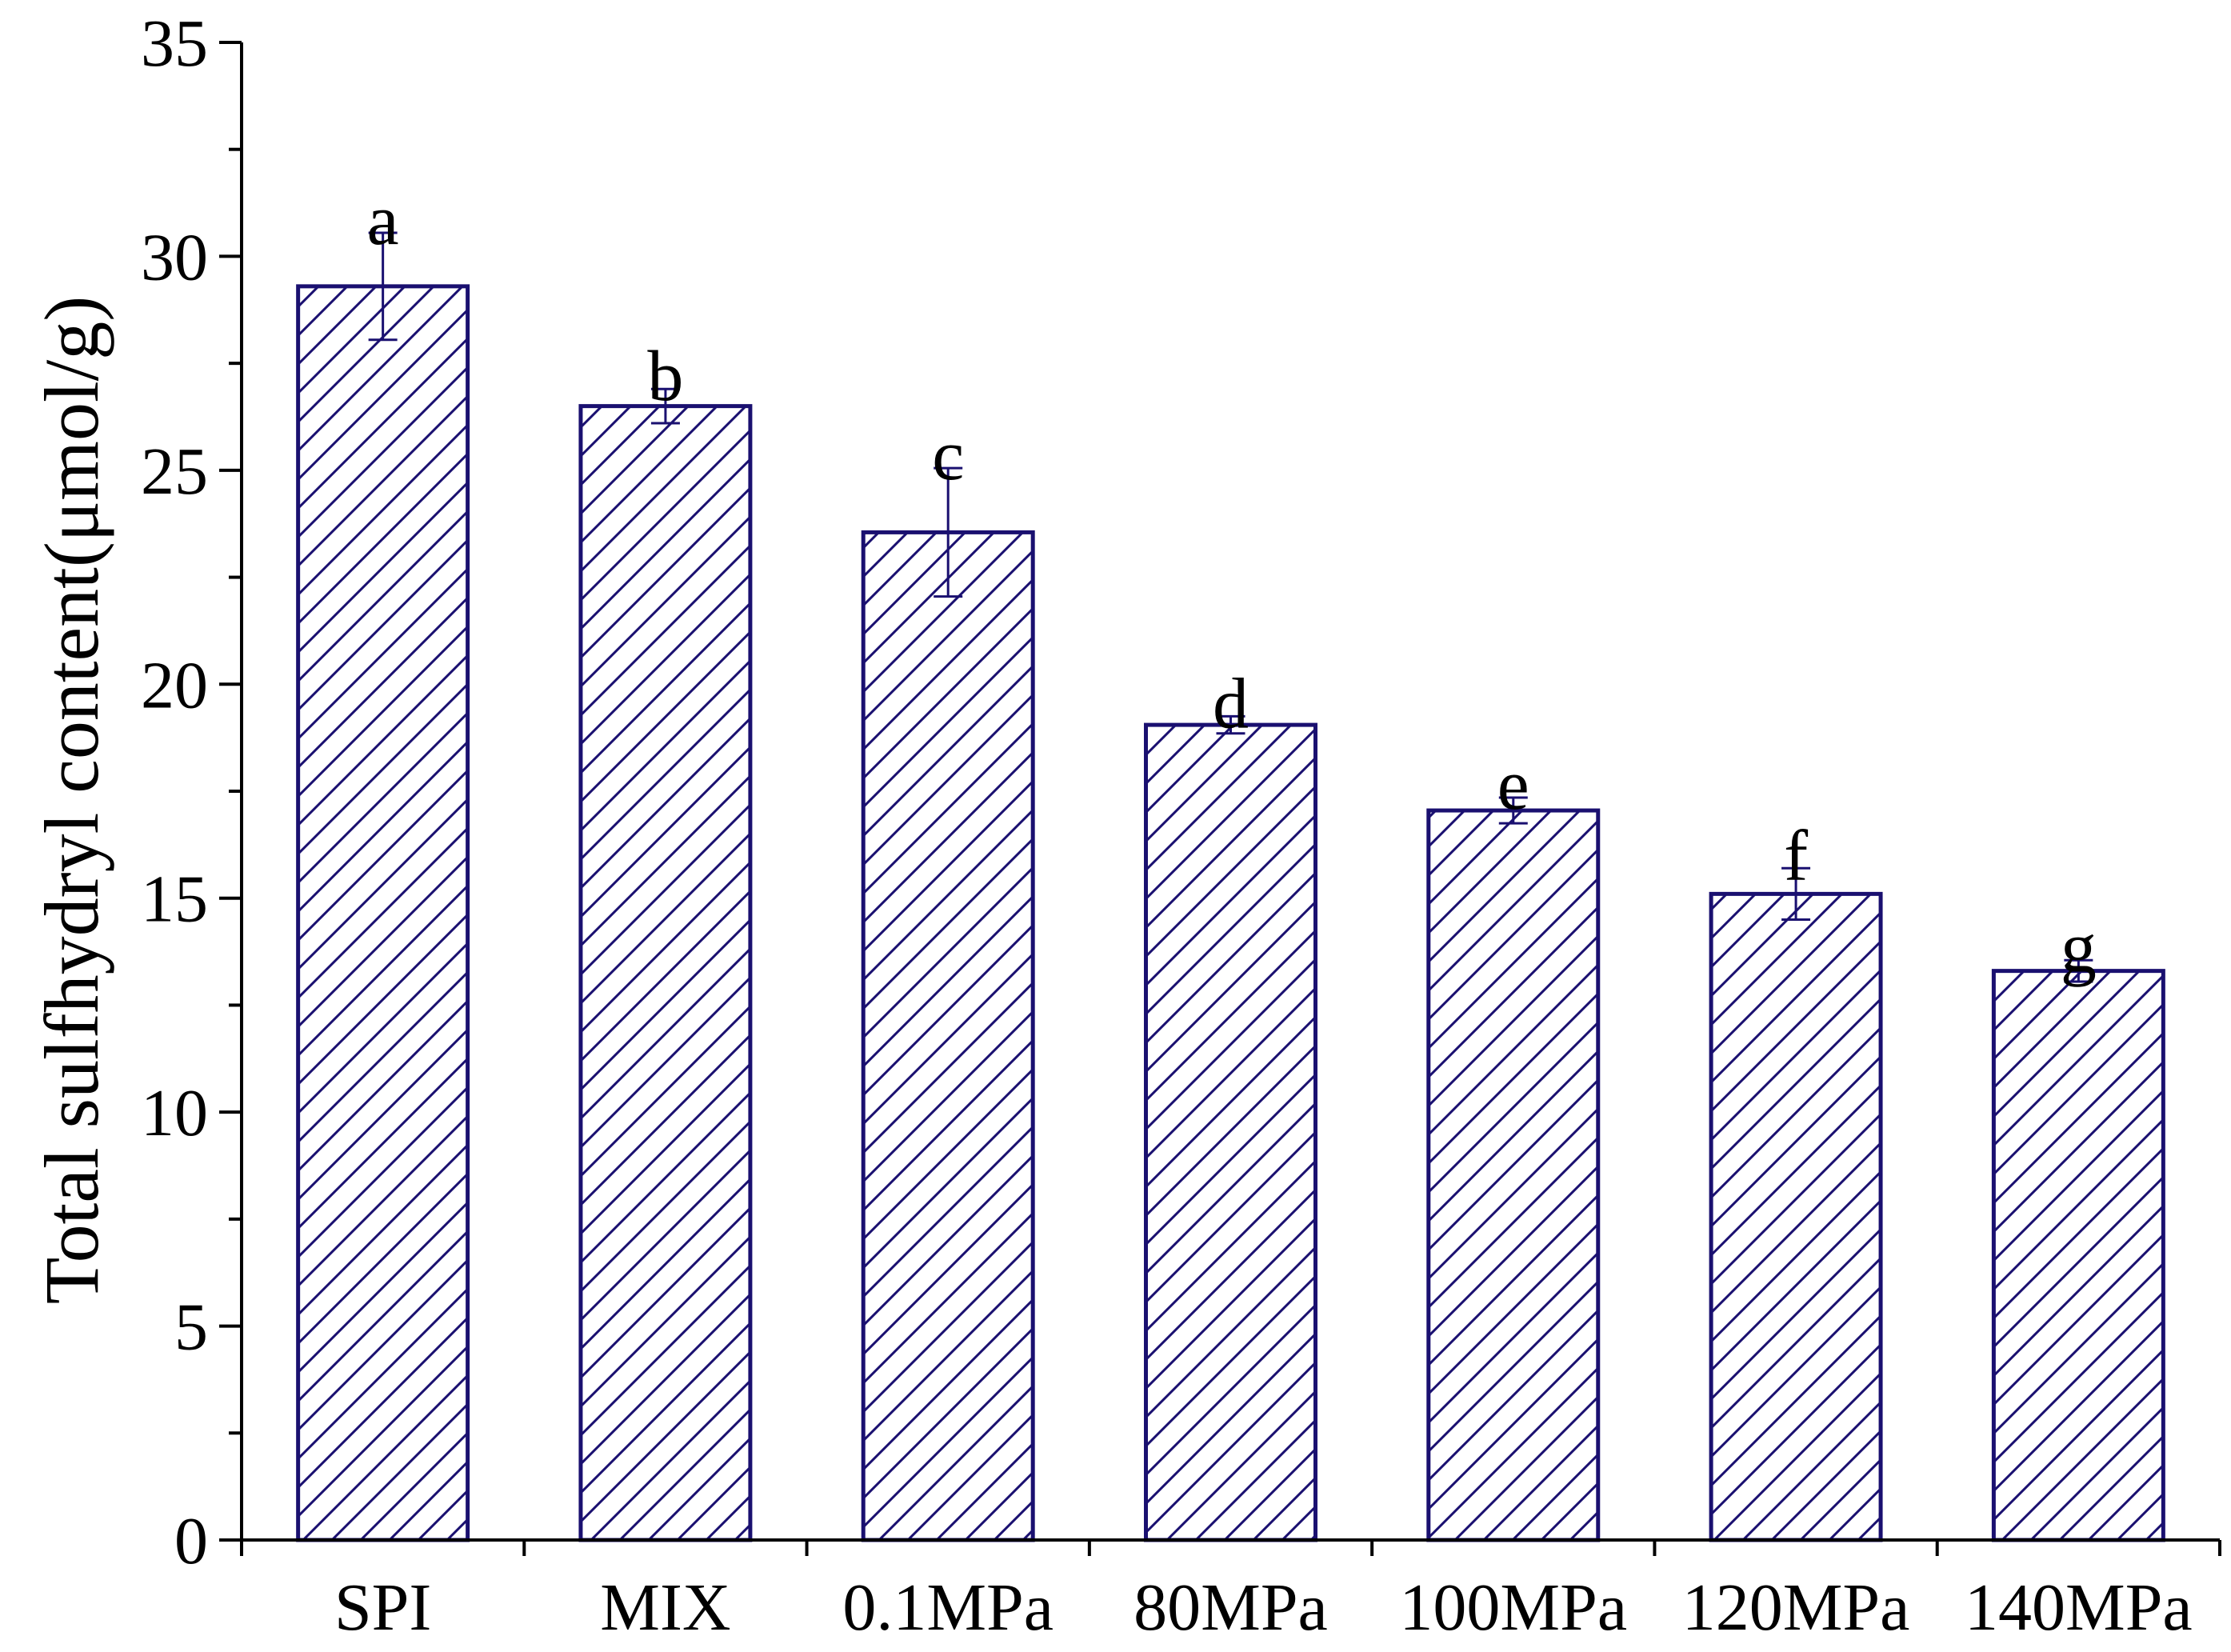 The image size is (2231, 1652). What do you see at coordinates (174, 1113) in the screenshot?
I see `y-tick-label: 10` at bounding box center [174, 1113].